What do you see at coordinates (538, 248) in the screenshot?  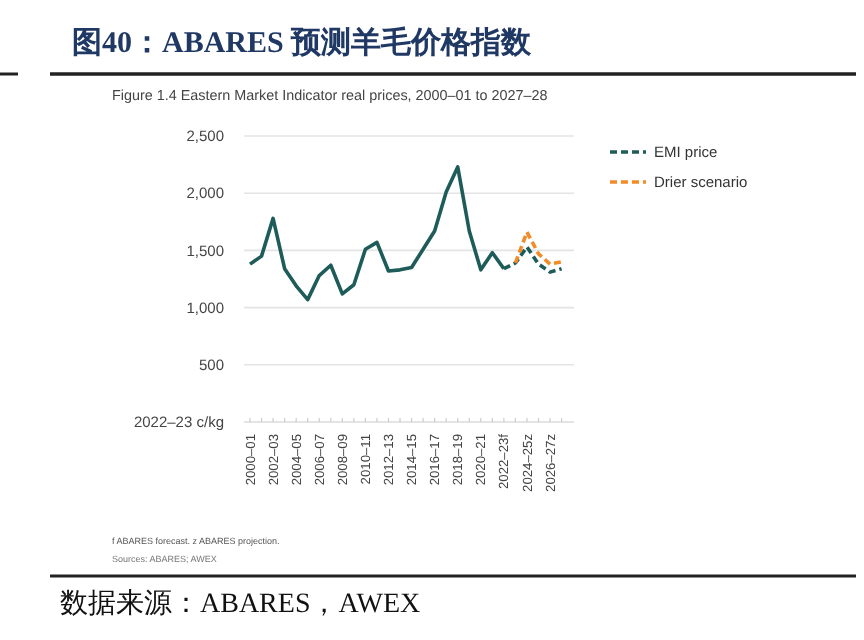 I see `line-series` at bounding box center [538, 248].